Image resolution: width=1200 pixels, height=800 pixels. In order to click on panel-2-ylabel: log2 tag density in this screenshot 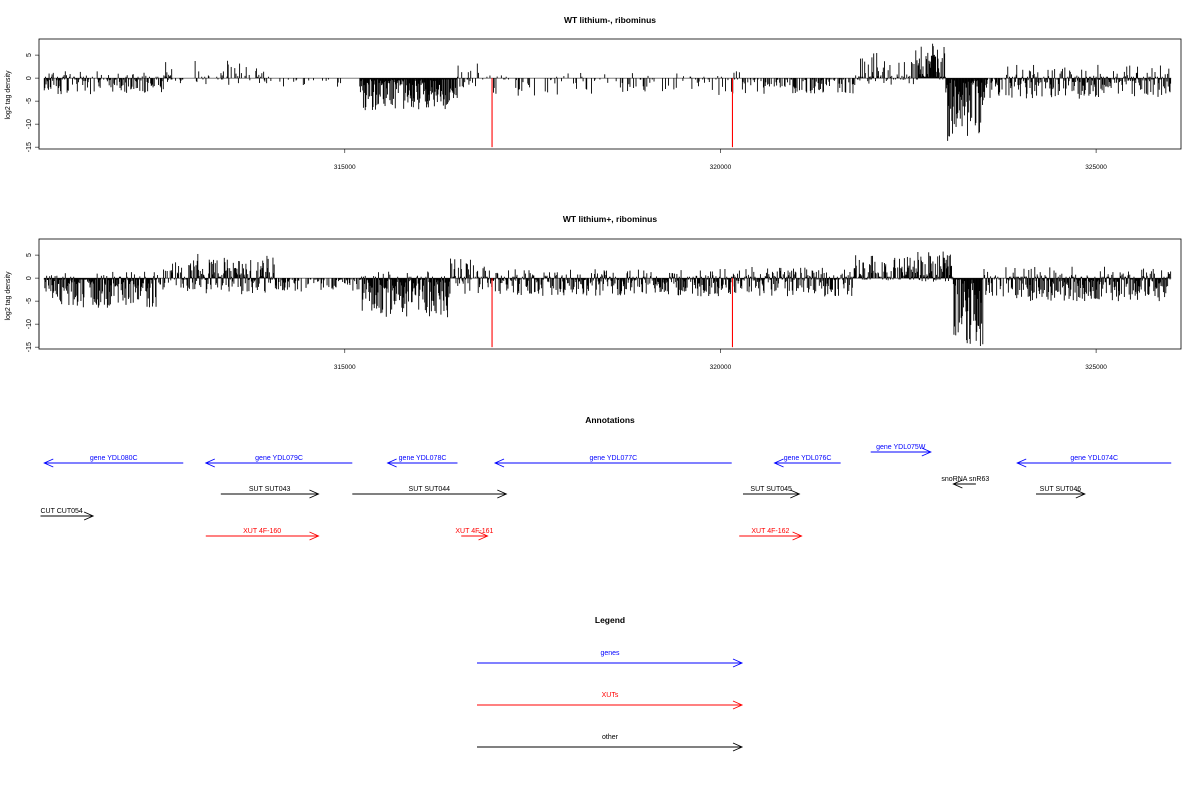, I will do `click(8, 296)`.